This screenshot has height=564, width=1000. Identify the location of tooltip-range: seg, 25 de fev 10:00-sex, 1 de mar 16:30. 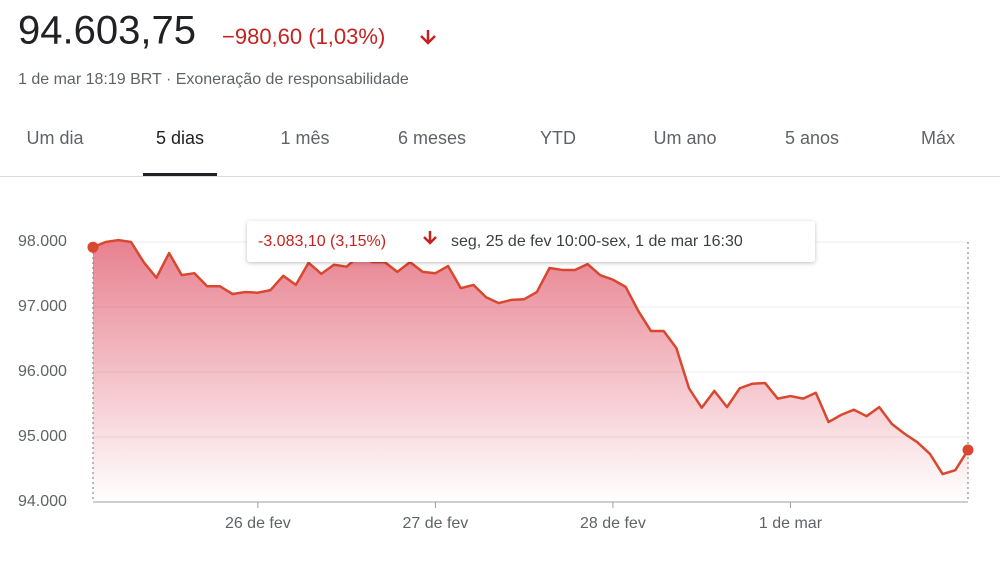
(597, 241).